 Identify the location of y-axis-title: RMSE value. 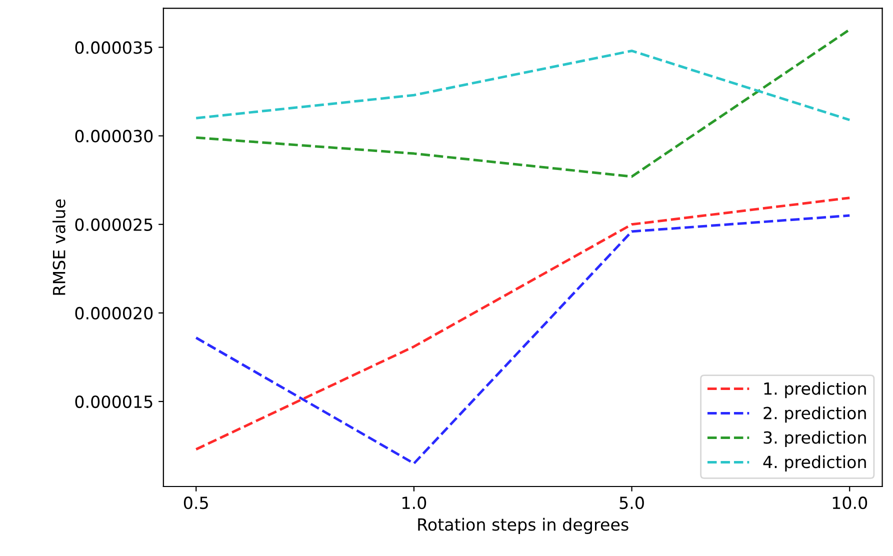
(59, 247).